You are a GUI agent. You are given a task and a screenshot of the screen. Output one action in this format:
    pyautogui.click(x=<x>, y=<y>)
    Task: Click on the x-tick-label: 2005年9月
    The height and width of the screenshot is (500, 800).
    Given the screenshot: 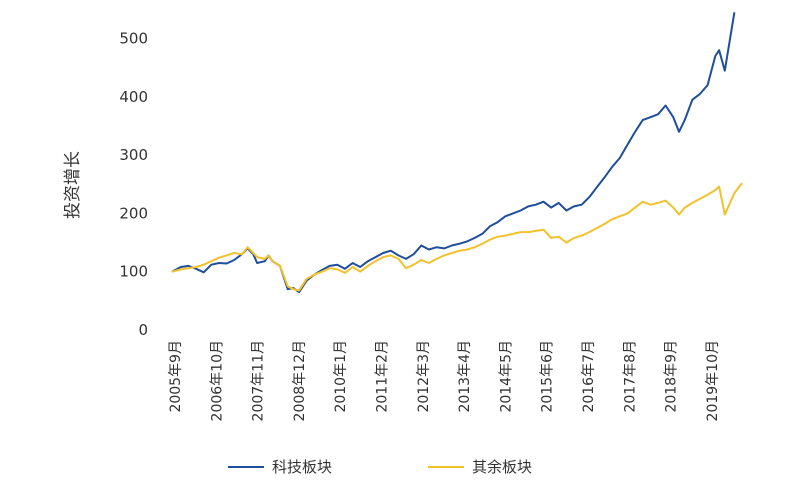 What is the action you would take?
    pyautogui.click(x=176, y=376)
    